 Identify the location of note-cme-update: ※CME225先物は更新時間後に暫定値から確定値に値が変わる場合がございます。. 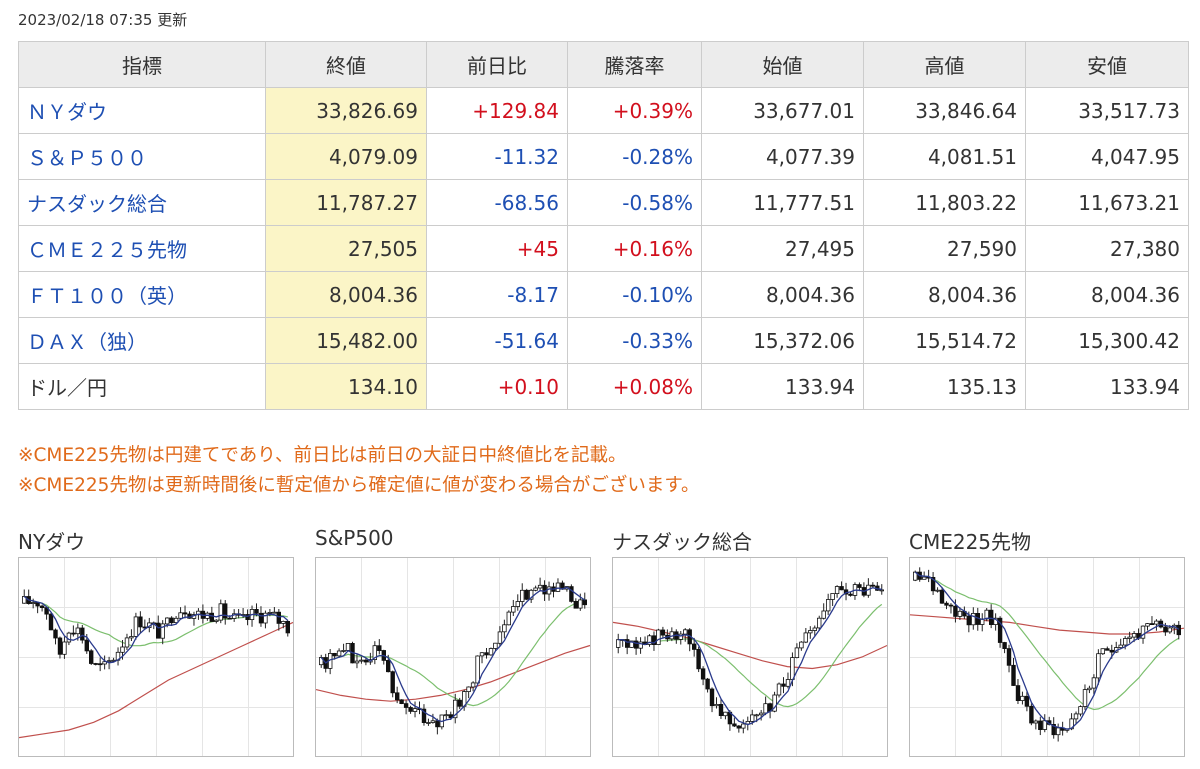
(359, 485).